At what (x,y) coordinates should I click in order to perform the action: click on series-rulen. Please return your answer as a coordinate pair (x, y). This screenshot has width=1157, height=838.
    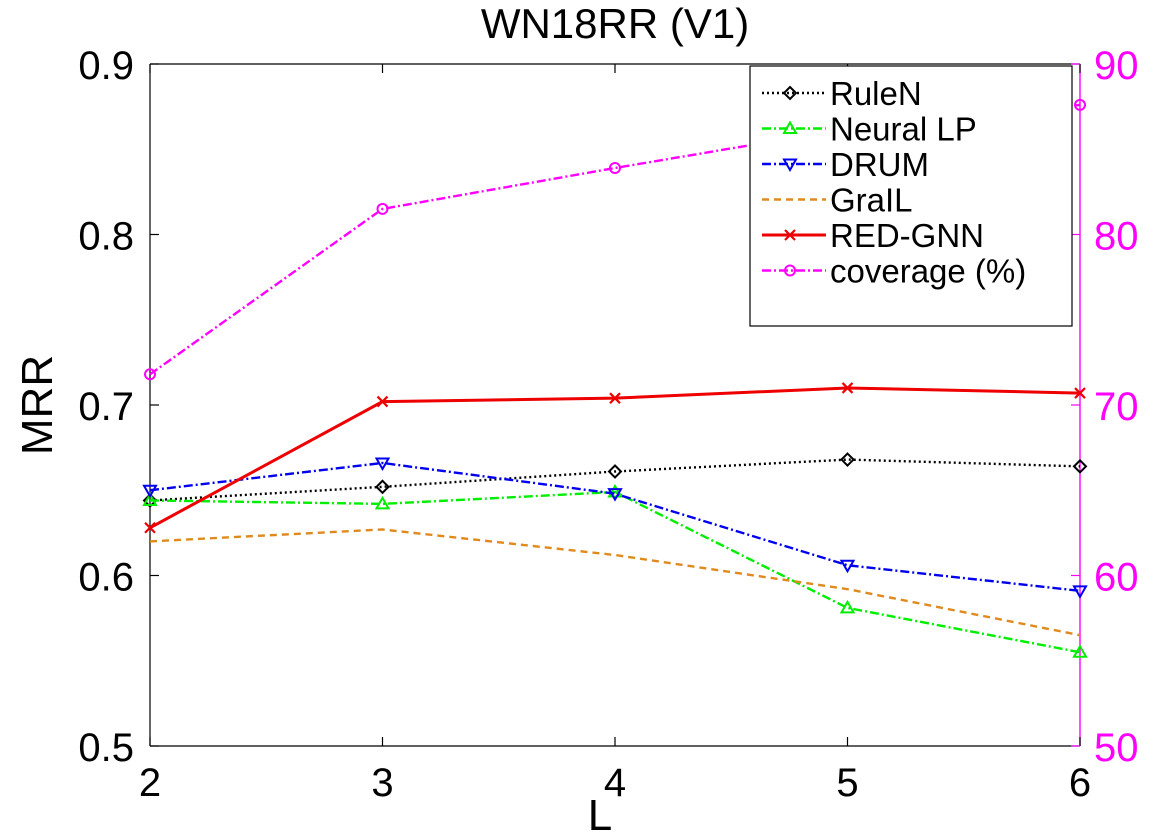
    Looking at the image, I should click on (615, 480).